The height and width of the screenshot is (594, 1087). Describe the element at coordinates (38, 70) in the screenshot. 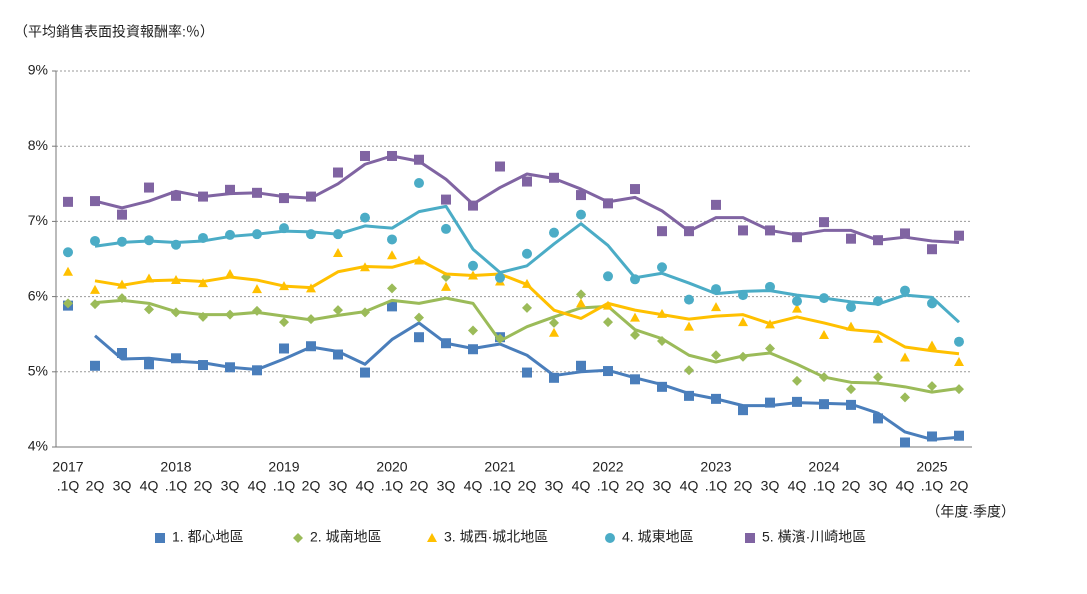

I see `y-tick-label: 9%` at that location.